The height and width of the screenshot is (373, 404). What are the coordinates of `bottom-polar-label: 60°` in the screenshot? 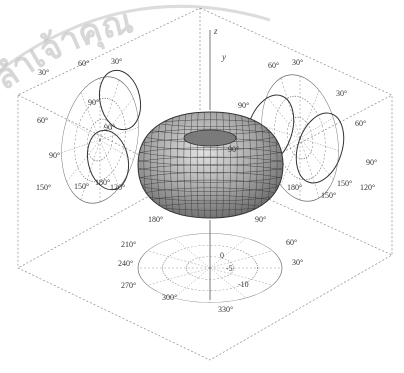 It's located at (291, 242).